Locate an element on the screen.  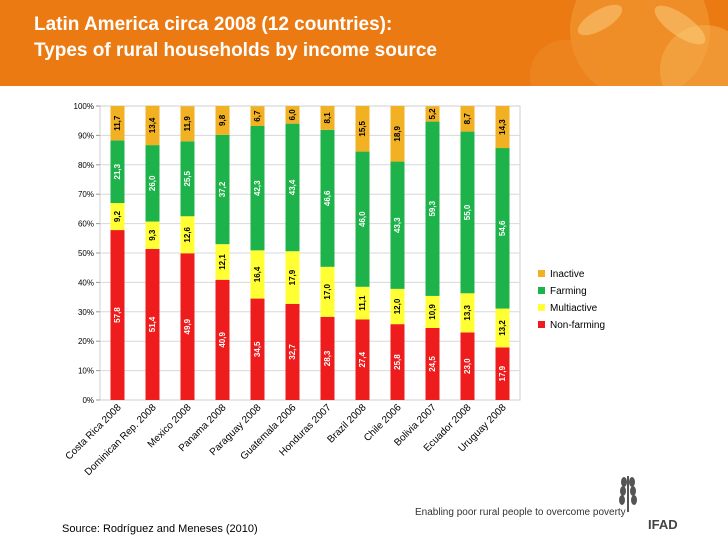
data-label: 13,4 is located at coordinates (152, 125).